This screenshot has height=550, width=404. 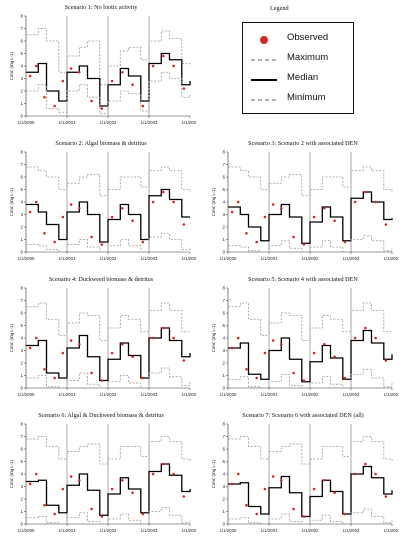 I want to click on maximum-line-icon, so click(x=264, y=60).